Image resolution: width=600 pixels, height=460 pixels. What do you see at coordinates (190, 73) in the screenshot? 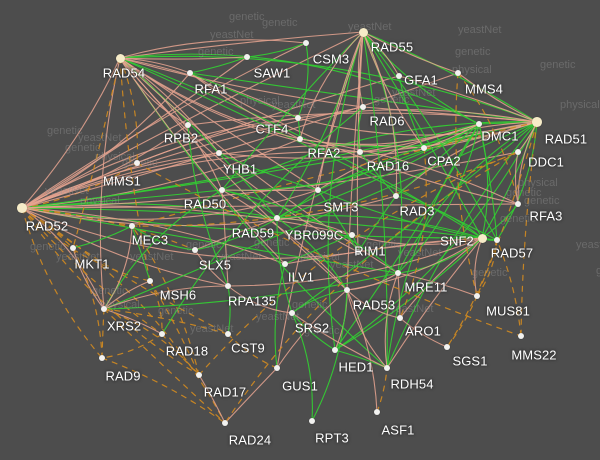
I see `graph-node-rfa1` at bounding box center [190, 73].